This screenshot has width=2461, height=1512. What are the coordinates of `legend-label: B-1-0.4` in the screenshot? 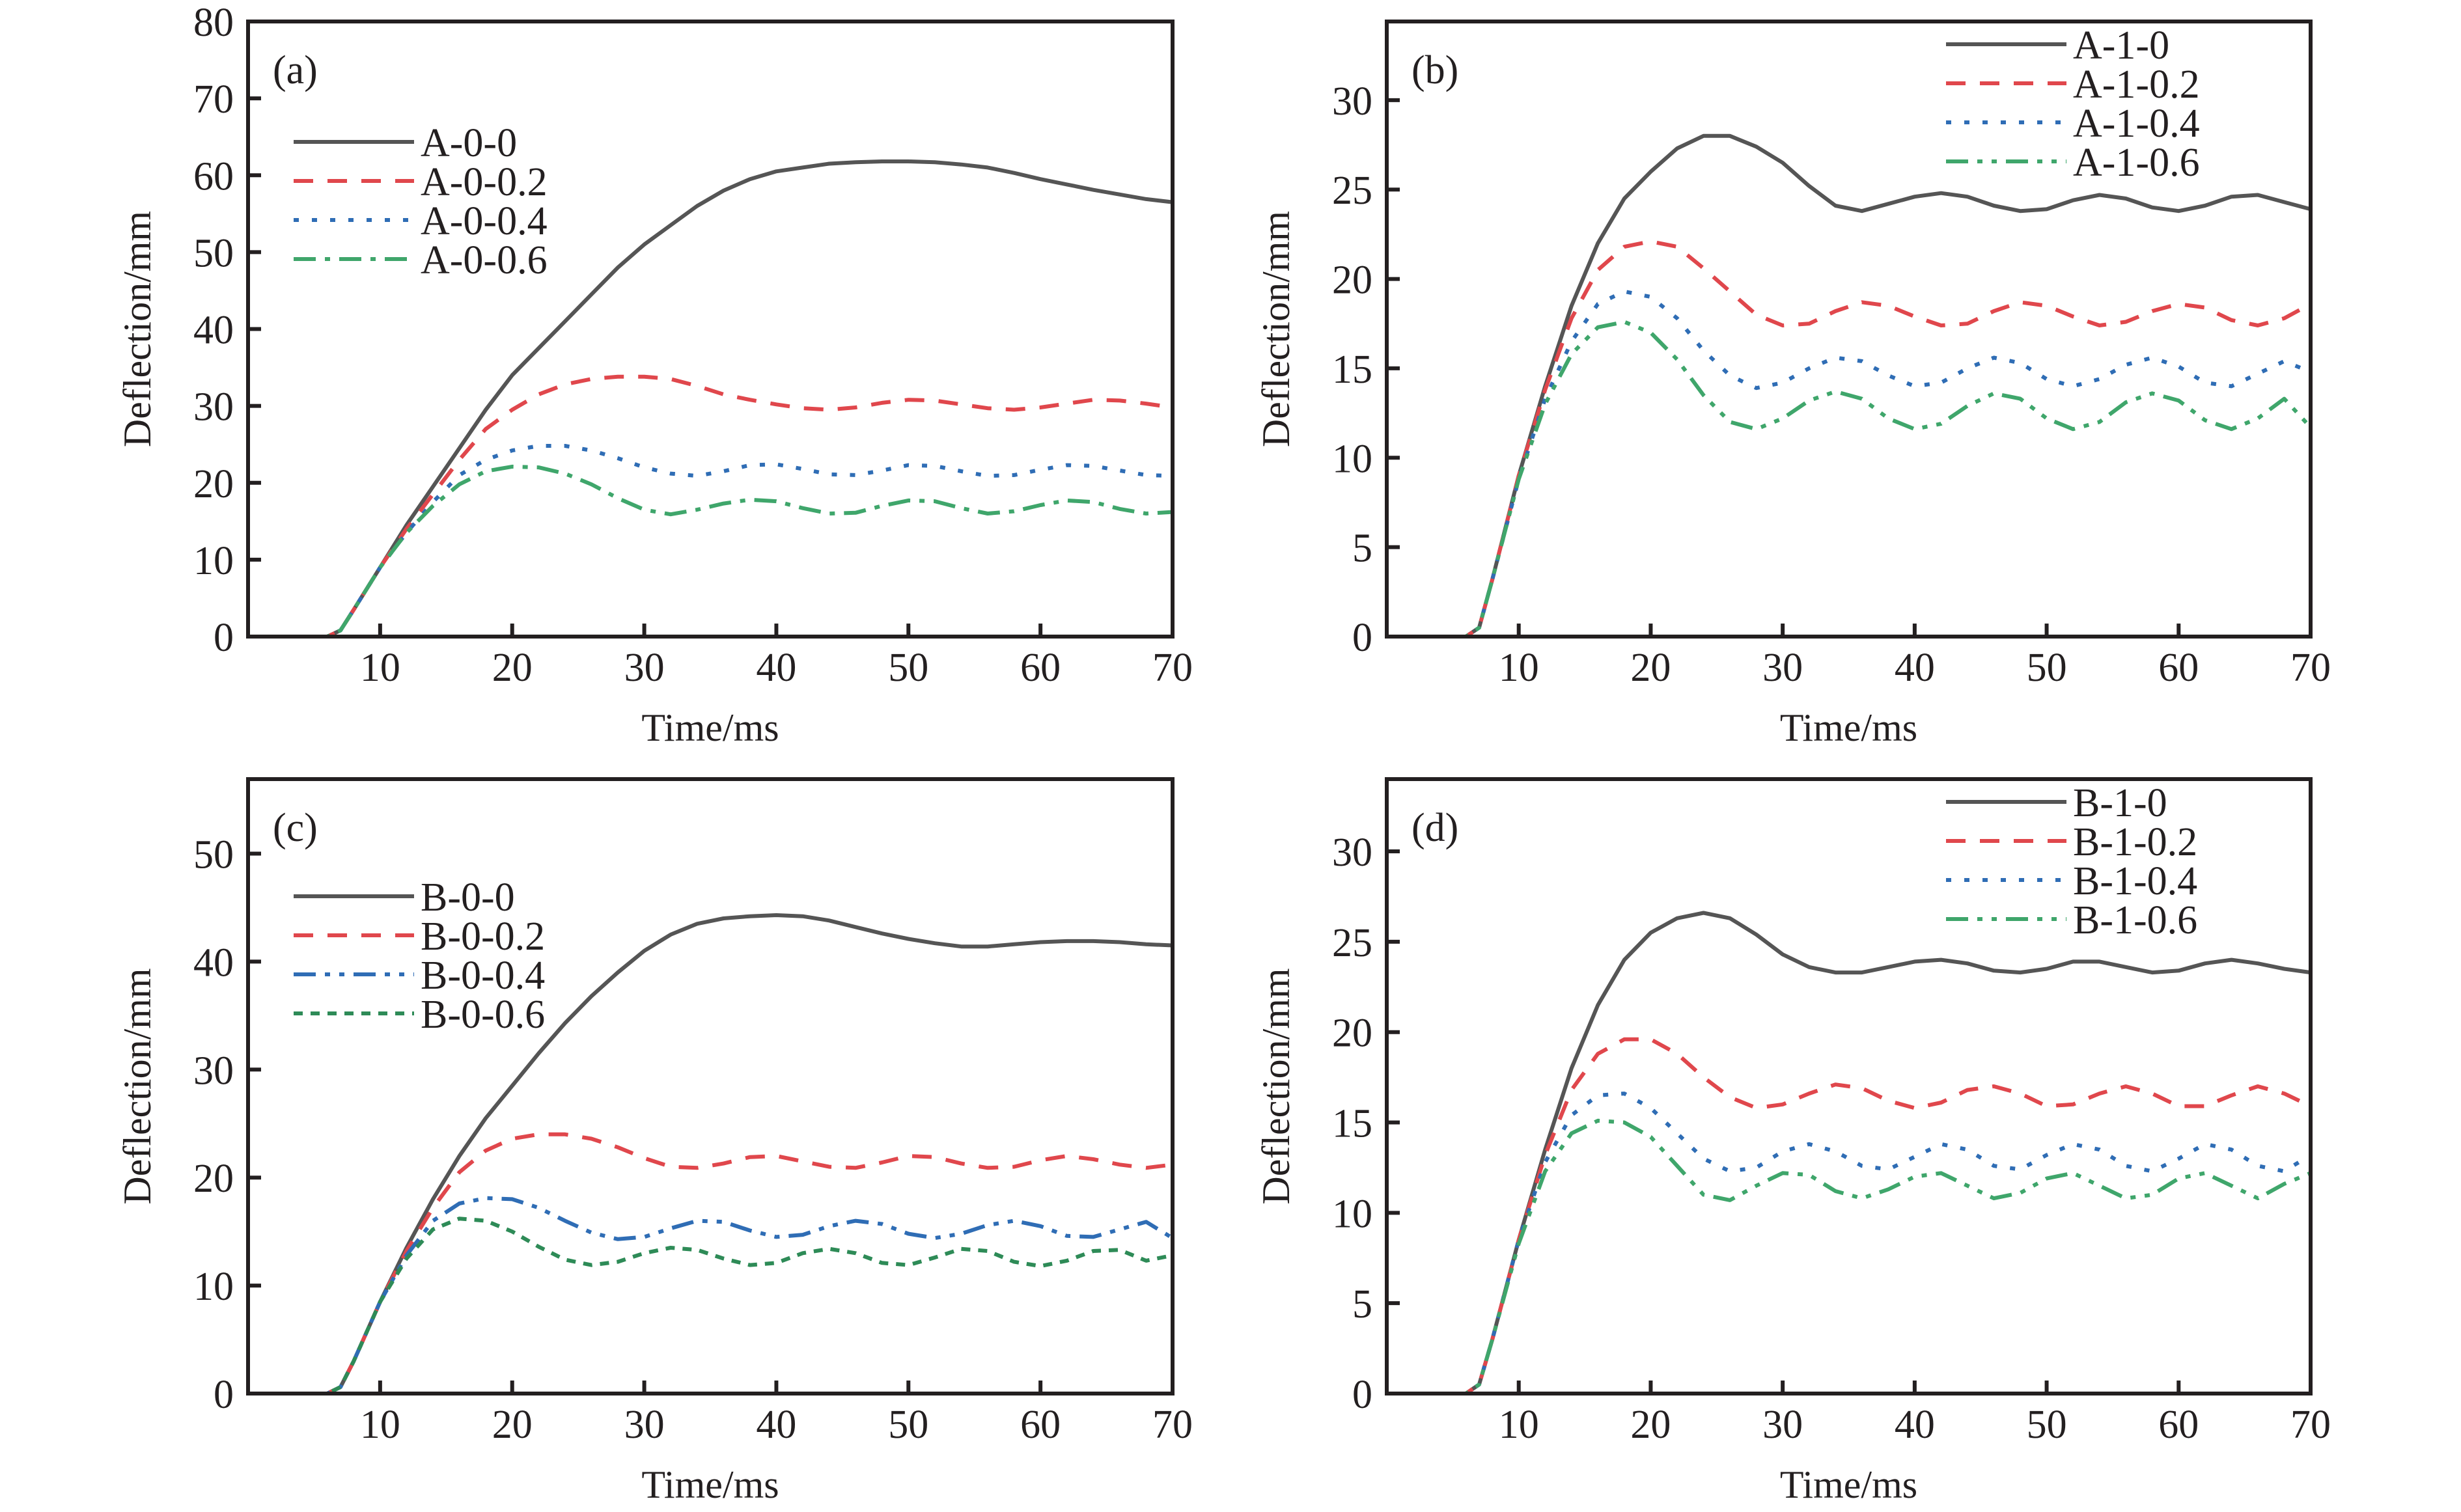 It's located at (2135, 881).